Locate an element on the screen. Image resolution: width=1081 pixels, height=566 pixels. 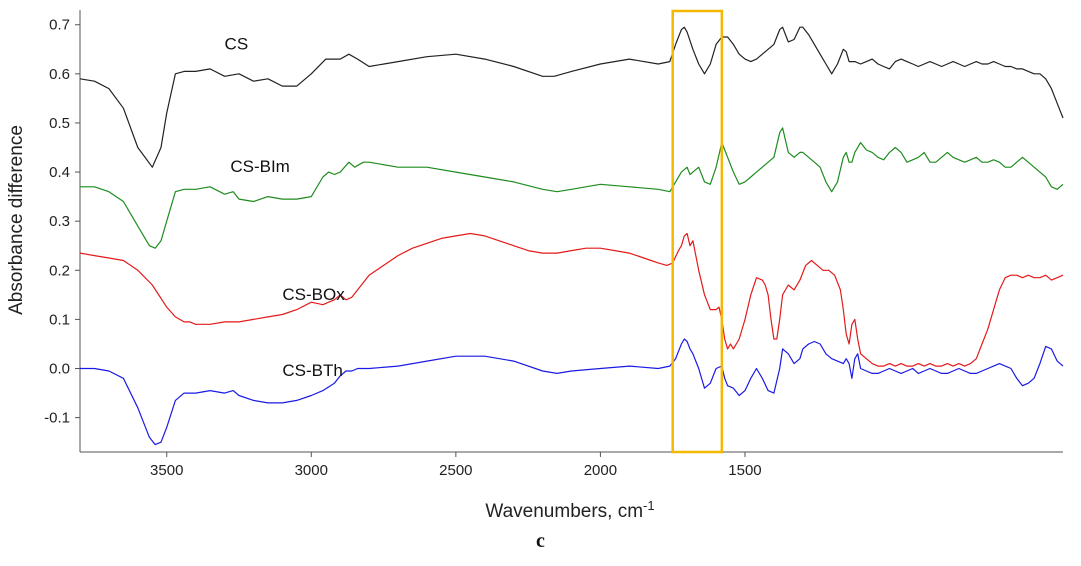
x-tick-label: 2500 is located at coordinates (455, 470).